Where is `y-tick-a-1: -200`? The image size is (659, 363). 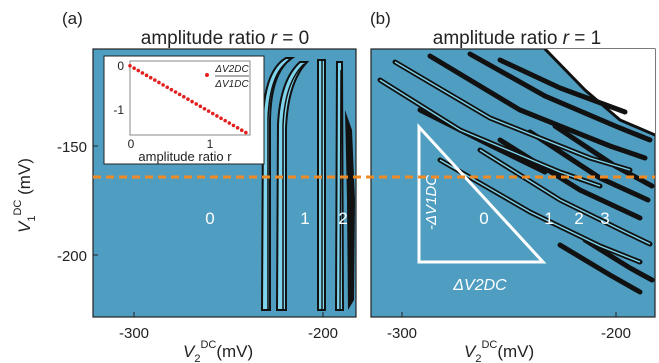
y-tick-a-1: -200 is located at coordinates (72, 256).